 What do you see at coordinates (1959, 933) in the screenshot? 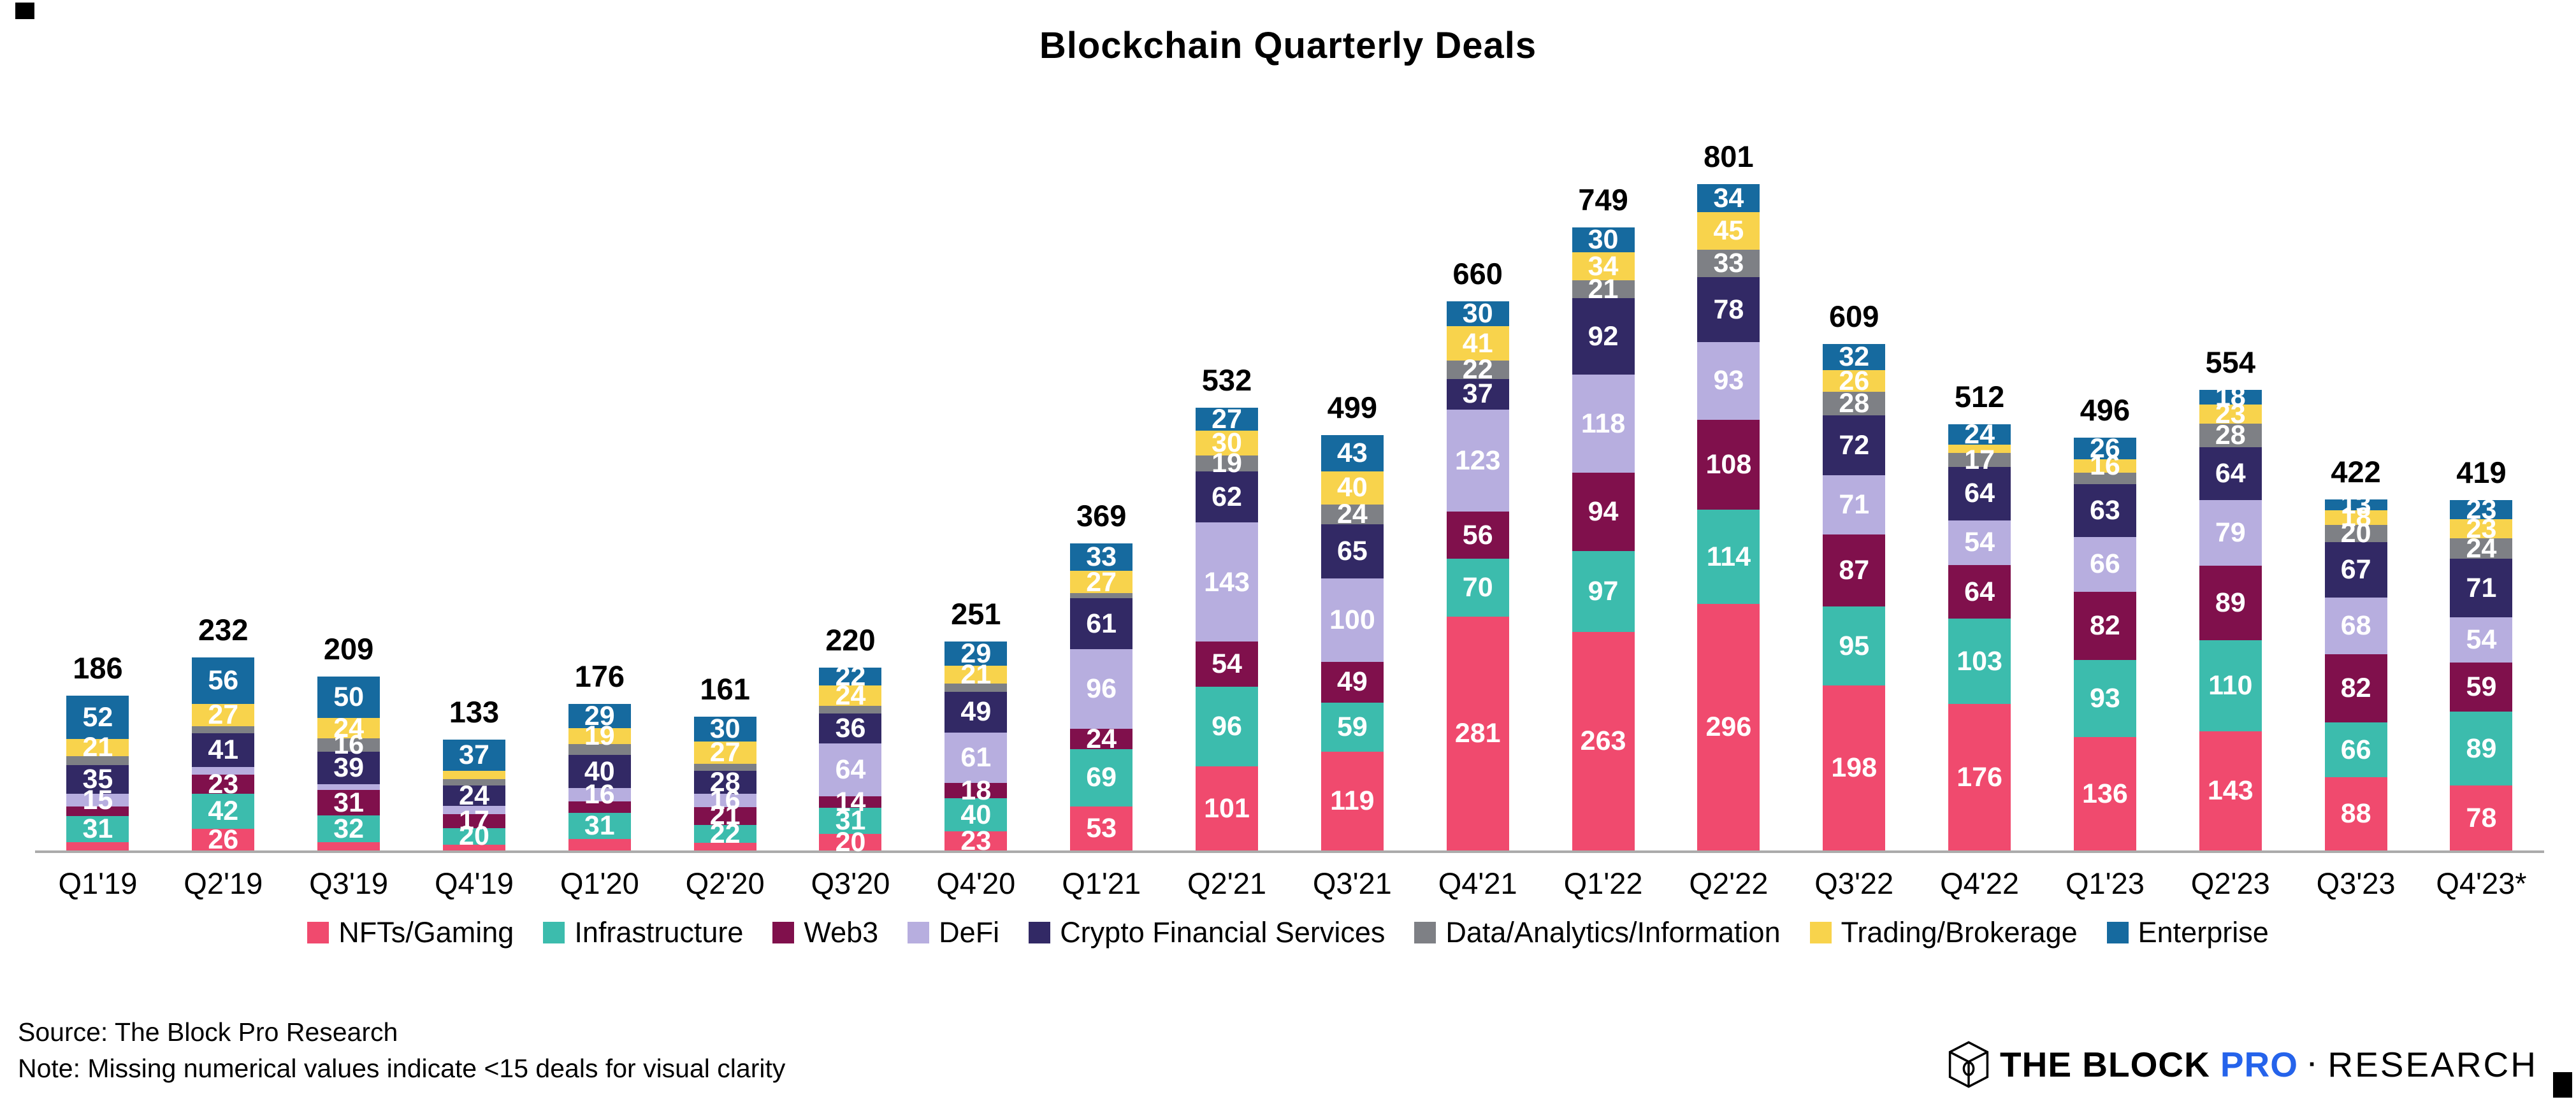
I see `legend-label: Trading/Brokerage` at bounding box center [1959, 933].